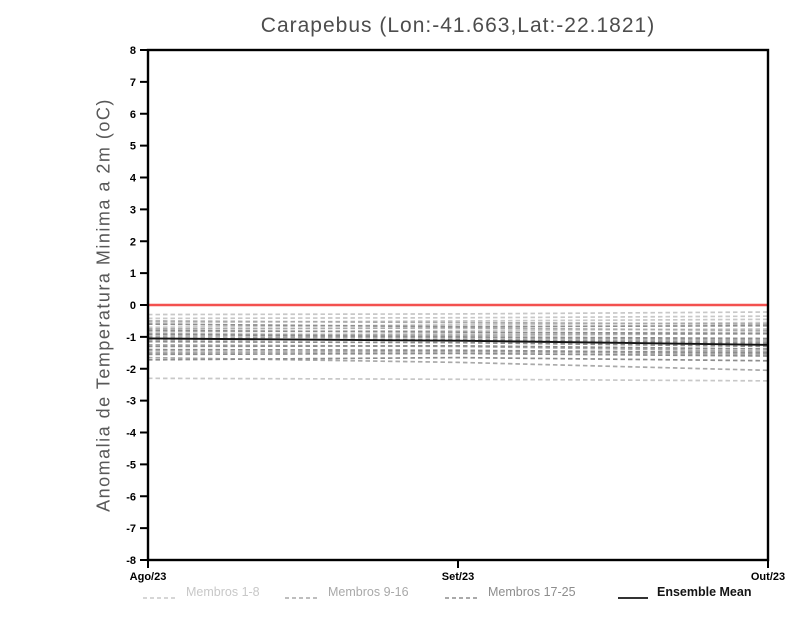  Describe the element at coordinates (131, 402) in the screenshot. I see `y-tick-label: -3` at that location.